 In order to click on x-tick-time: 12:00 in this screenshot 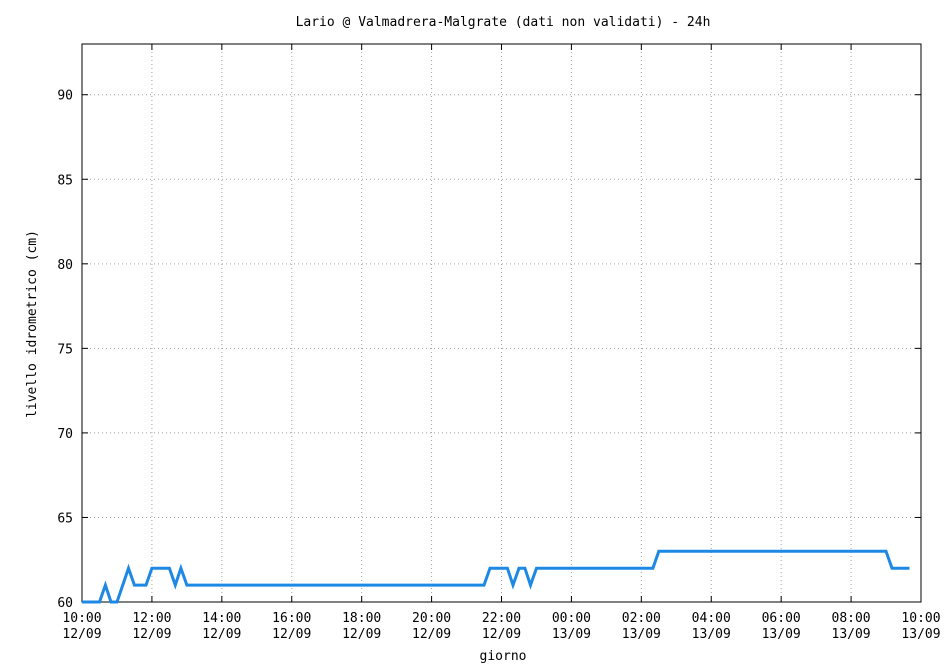, I will do `click(151, 618)`.